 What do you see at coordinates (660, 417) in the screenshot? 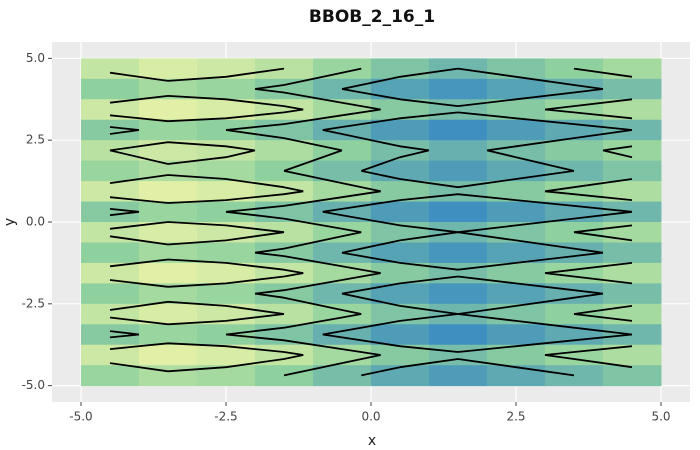
I see `x-tick-label: 5.0` at bounding box center [660, 417].